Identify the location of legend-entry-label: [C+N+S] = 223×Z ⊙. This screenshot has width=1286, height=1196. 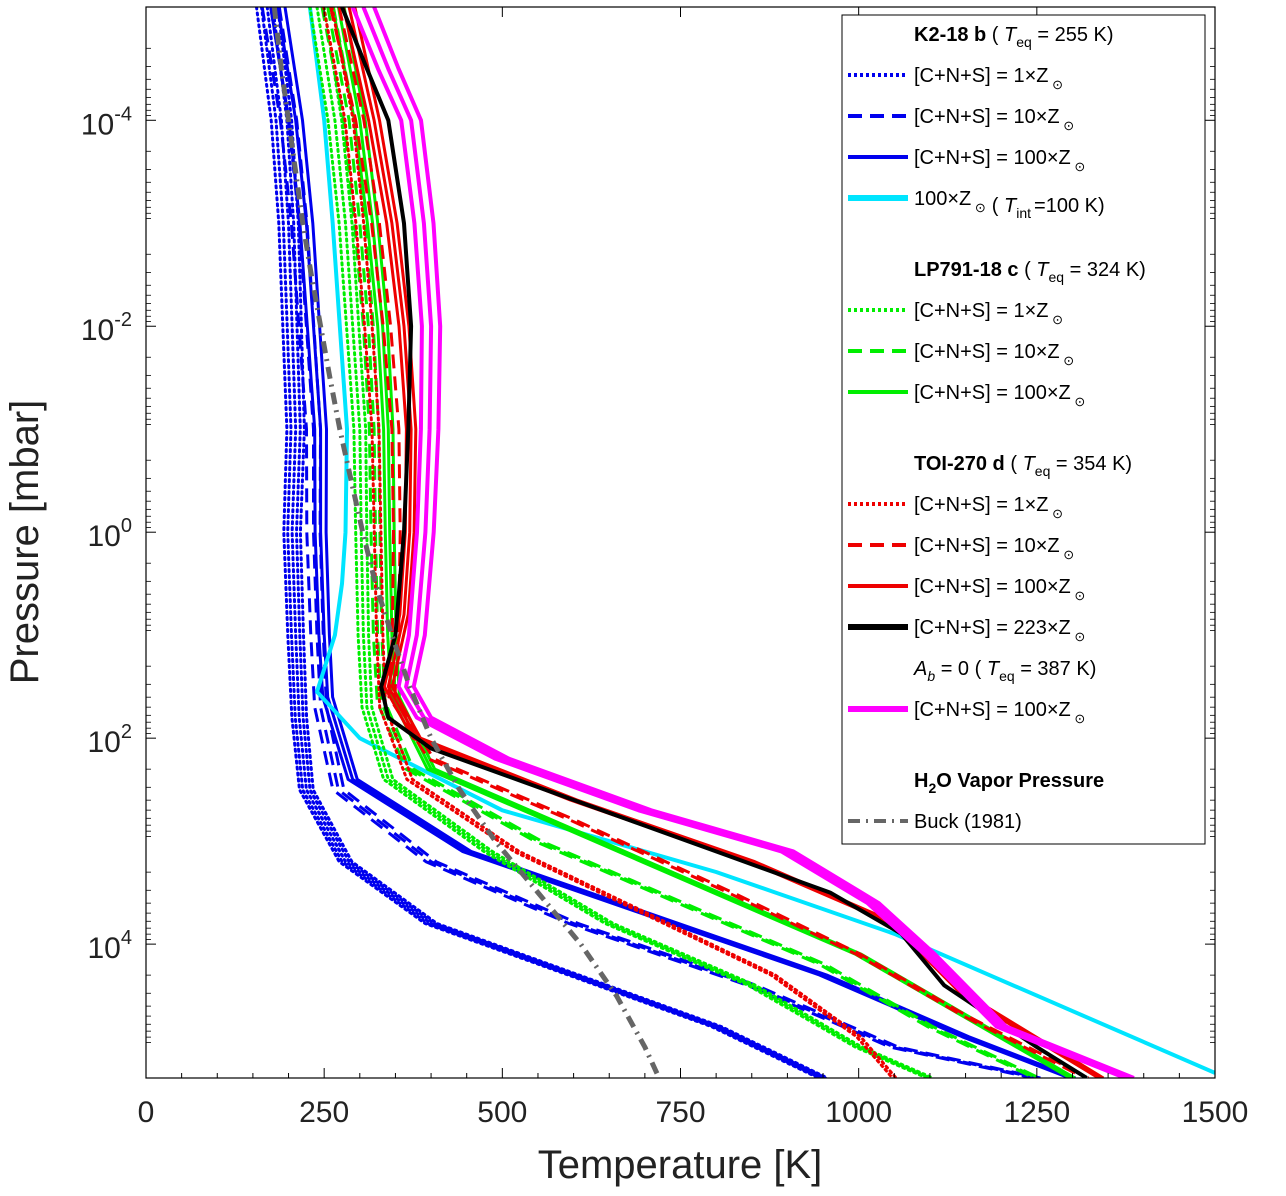
(999, 630).